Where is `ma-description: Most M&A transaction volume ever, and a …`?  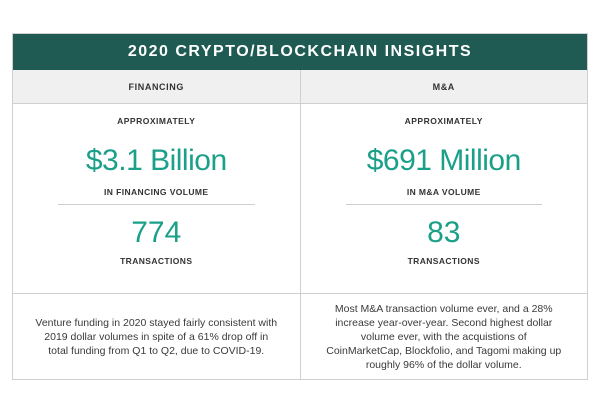
ma-description: Most M&A transaction volume ever, and a … is located at coordinates (443, 336).